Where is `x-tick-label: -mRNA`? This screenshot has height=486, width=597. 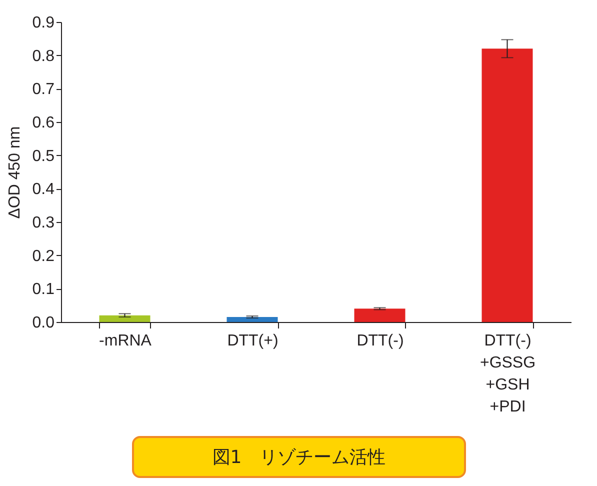
x-tick-label: -mRNA is located at coordinates (125, 341).